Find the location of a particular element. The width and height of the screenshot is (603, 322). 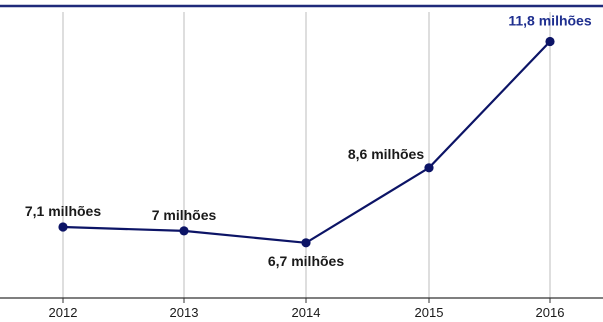

data-label-2014: 6,7 milhões is located at coordinates (306, 261).